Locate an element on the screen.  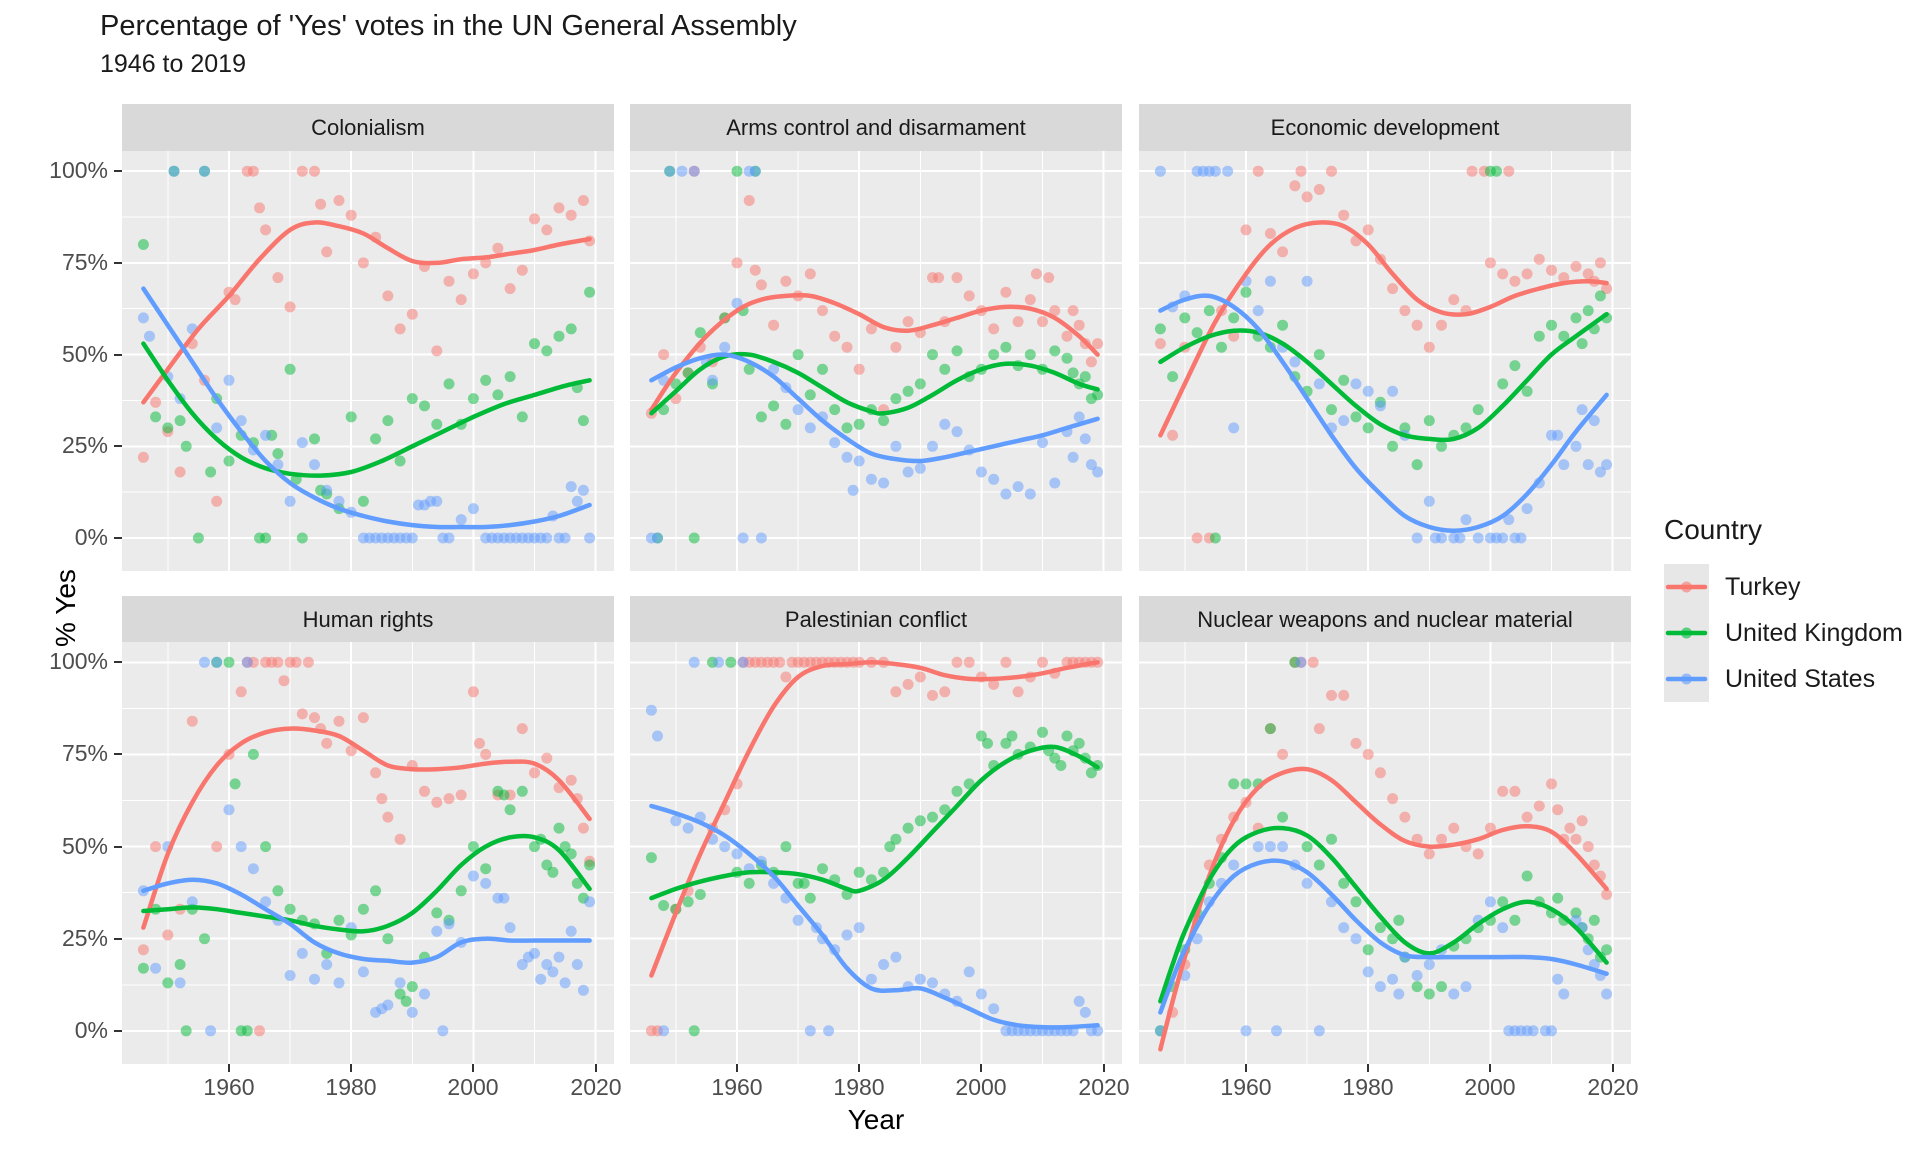
legend-entry-united-kingdom: United Kingdom is located at coordinates (1792, 633).